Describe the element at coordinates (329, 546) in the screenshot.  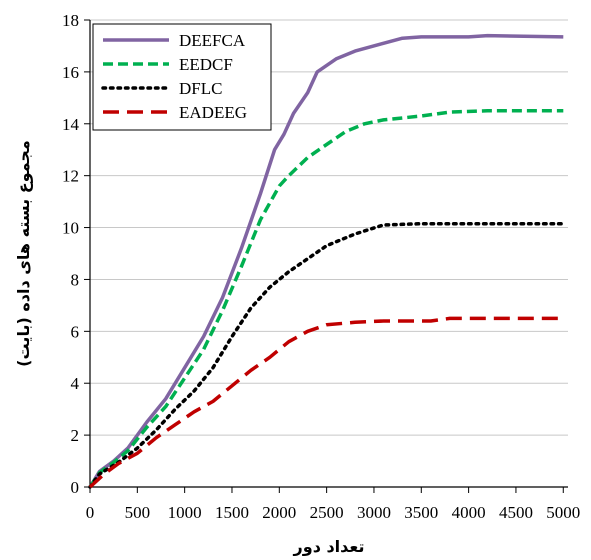
I see `x-axis-title: تعداد دور` at that location.